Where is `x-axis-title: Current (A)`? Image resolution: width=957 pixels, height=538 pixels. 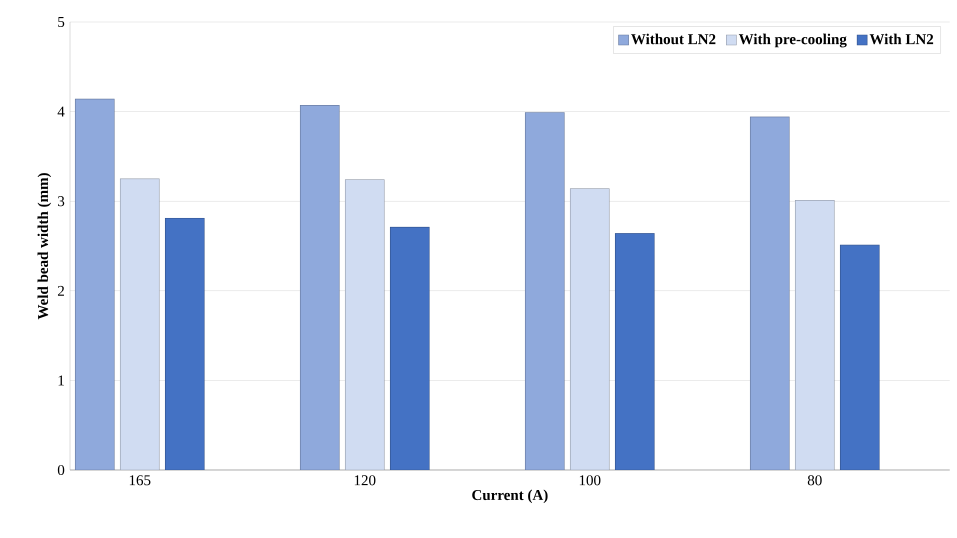
x-axis-title: Current (A) is located at coordinates (510, 497).